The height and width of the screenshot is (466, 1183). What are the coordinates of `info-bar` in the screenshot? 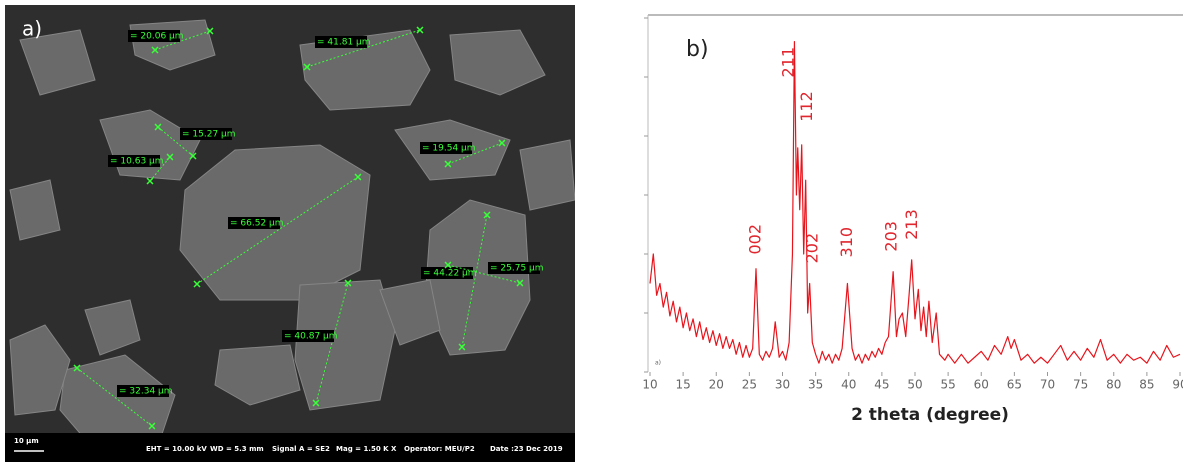 It's located at (290, 447).